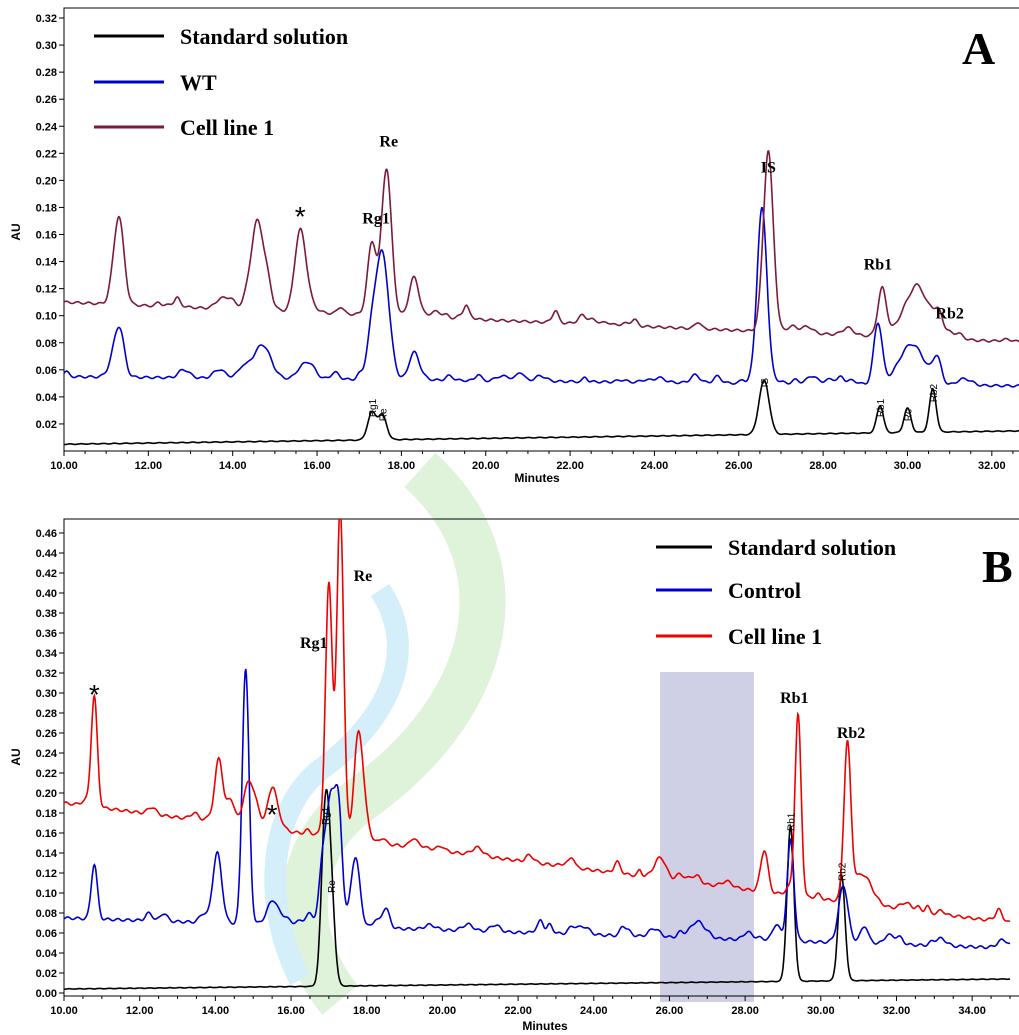  What do you see at coordinates (291, 1011) in the screenshot?
I see `x-tick-label: 16.00` at bounding box center [291, 1011].